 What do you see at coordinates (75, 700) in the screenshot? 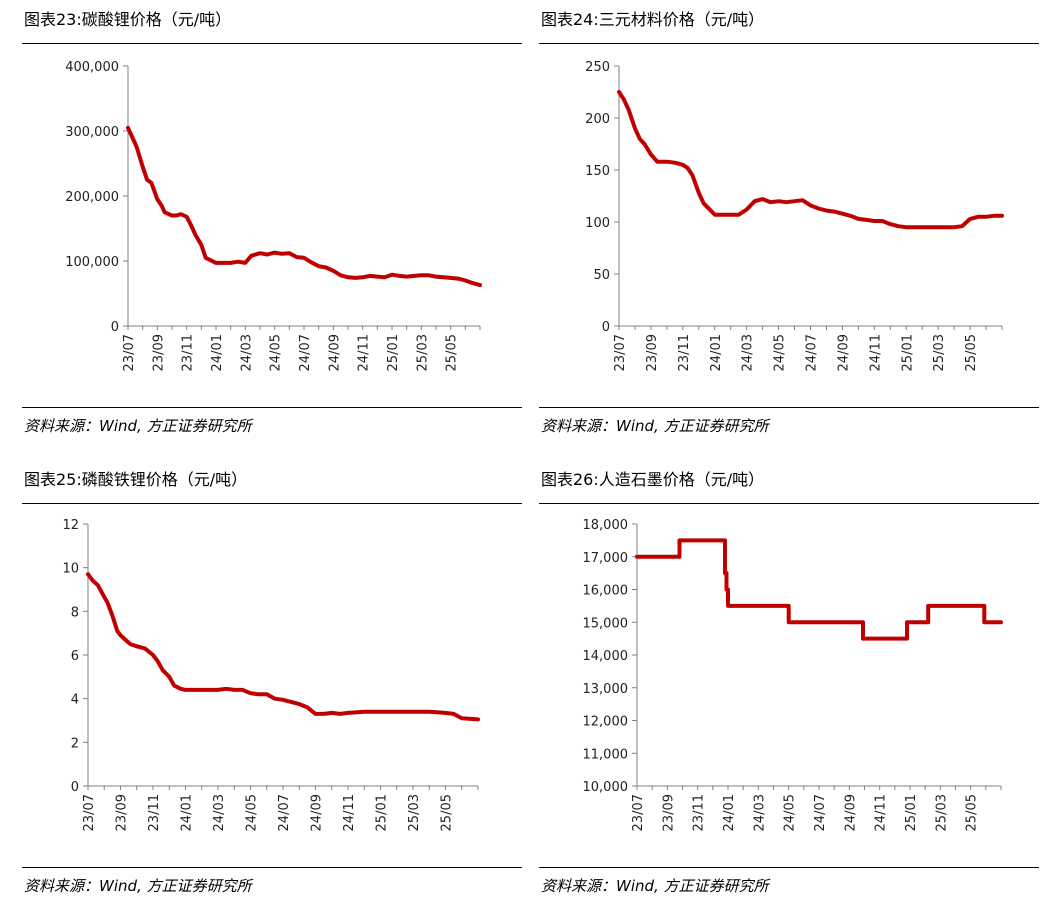
I see `y-tick-label: 4` at bounding box center [75, 700].